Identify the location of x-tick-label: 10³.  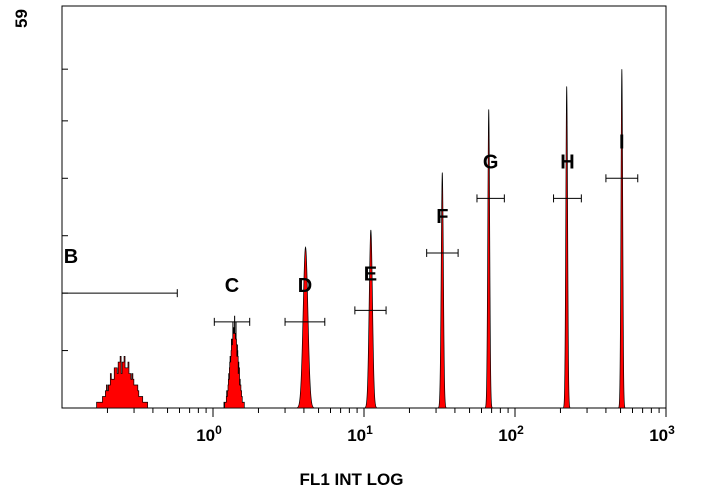
(662, 434).